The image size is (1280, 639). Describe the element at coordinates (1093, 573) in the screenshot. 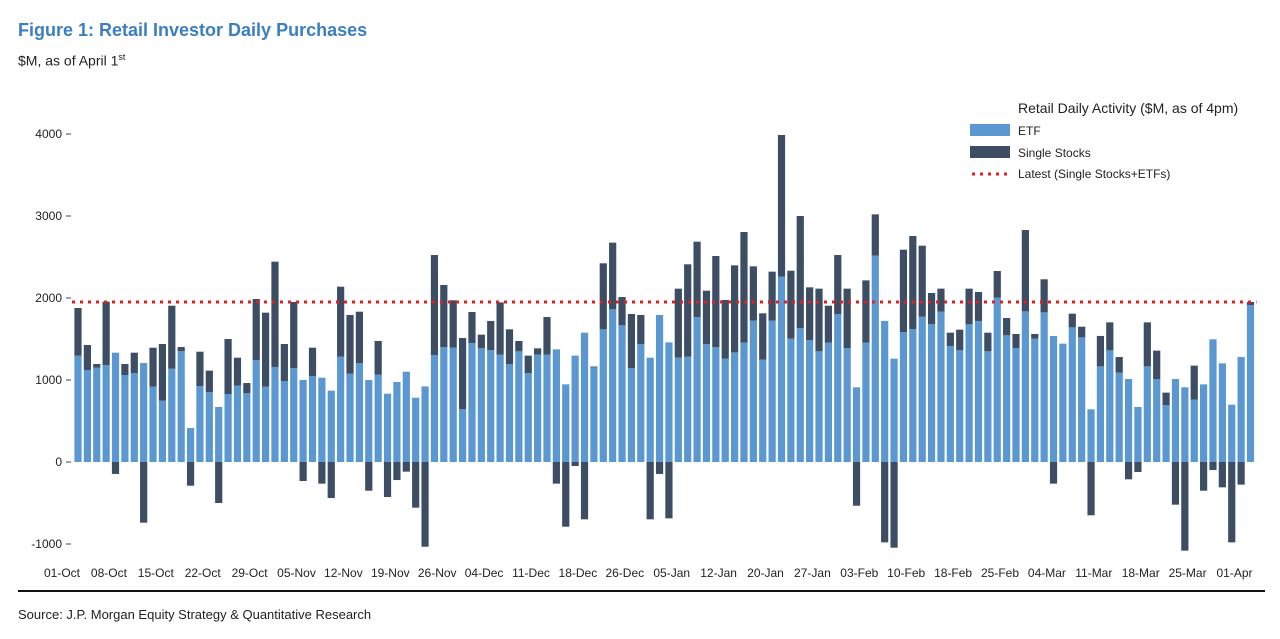

I see `x-tick-label: 11-Mar` at that location.